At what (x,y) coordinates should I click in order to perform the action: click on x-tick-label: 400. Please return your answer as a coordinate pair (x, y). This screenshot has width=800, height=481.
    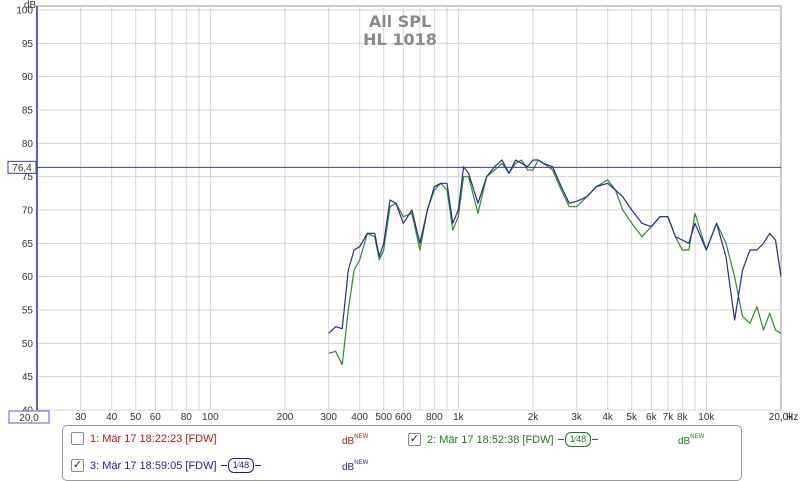
    Looking at the image, I should click on (359, 417).